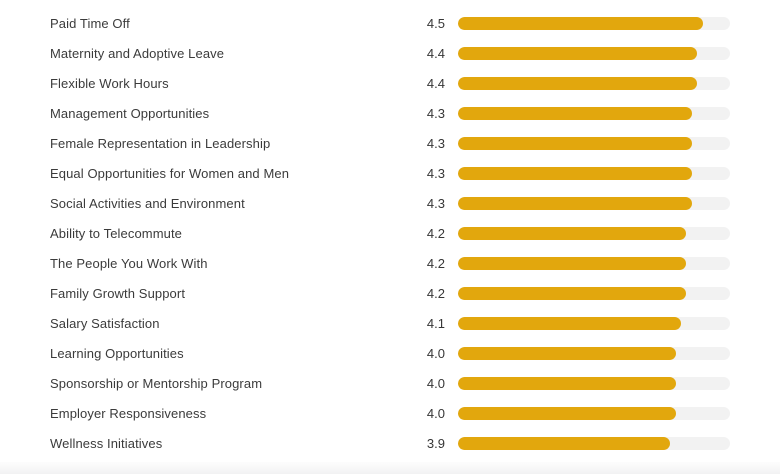  What do you see at coordinates (390, 383) in the screenshot?
I see `rating-row: Sponsorship or Mentorship Program 4.0` at bounding box center [390, 383].